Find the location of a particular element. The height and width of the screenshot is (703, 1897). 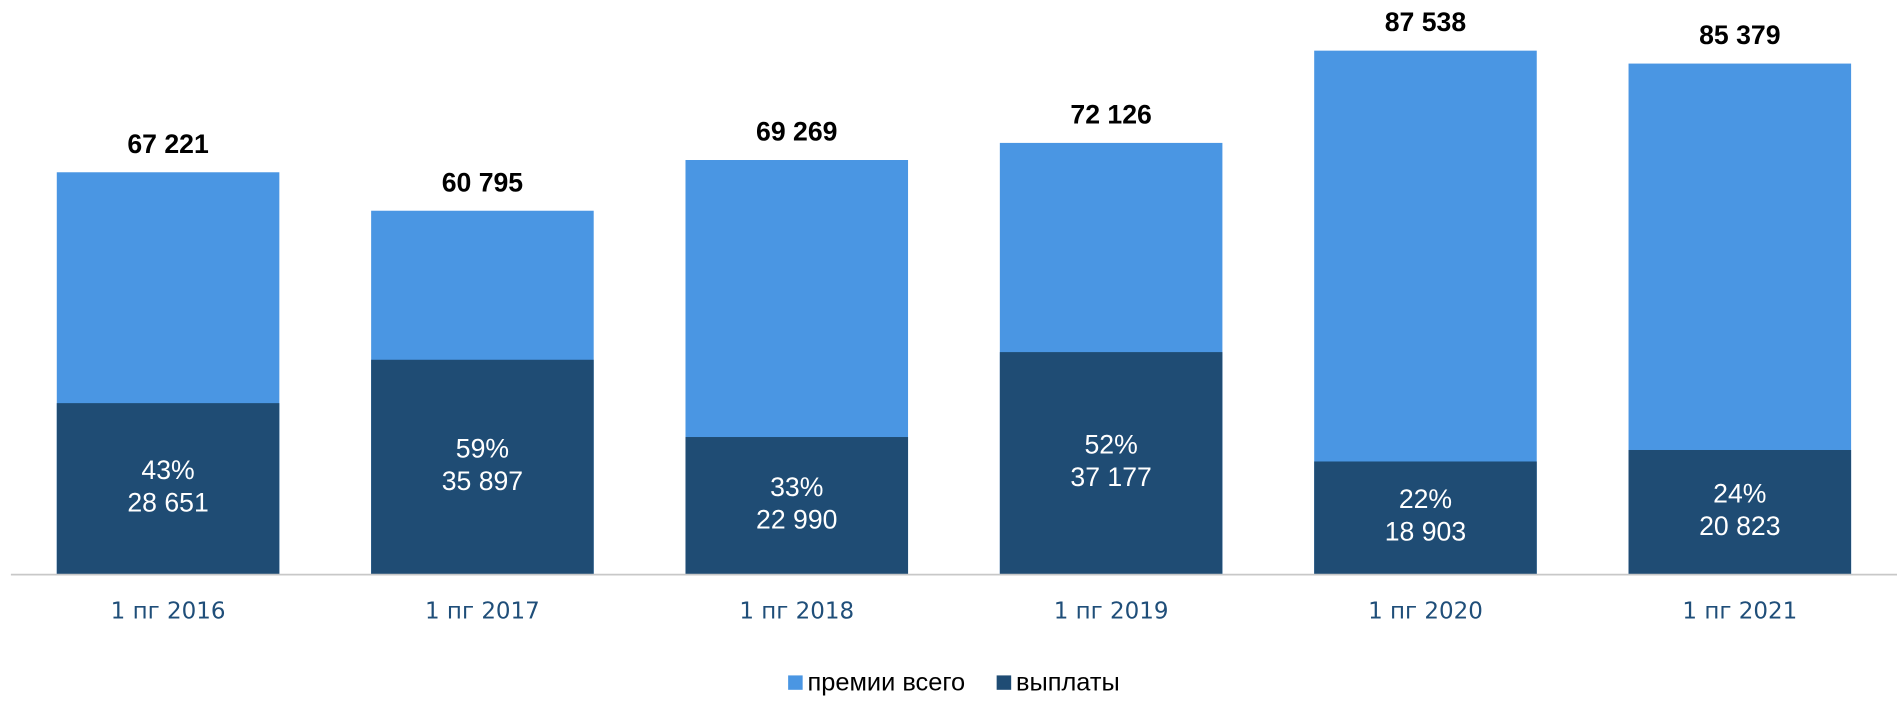

share-label: 52% is located at coordinates (1110, 445).